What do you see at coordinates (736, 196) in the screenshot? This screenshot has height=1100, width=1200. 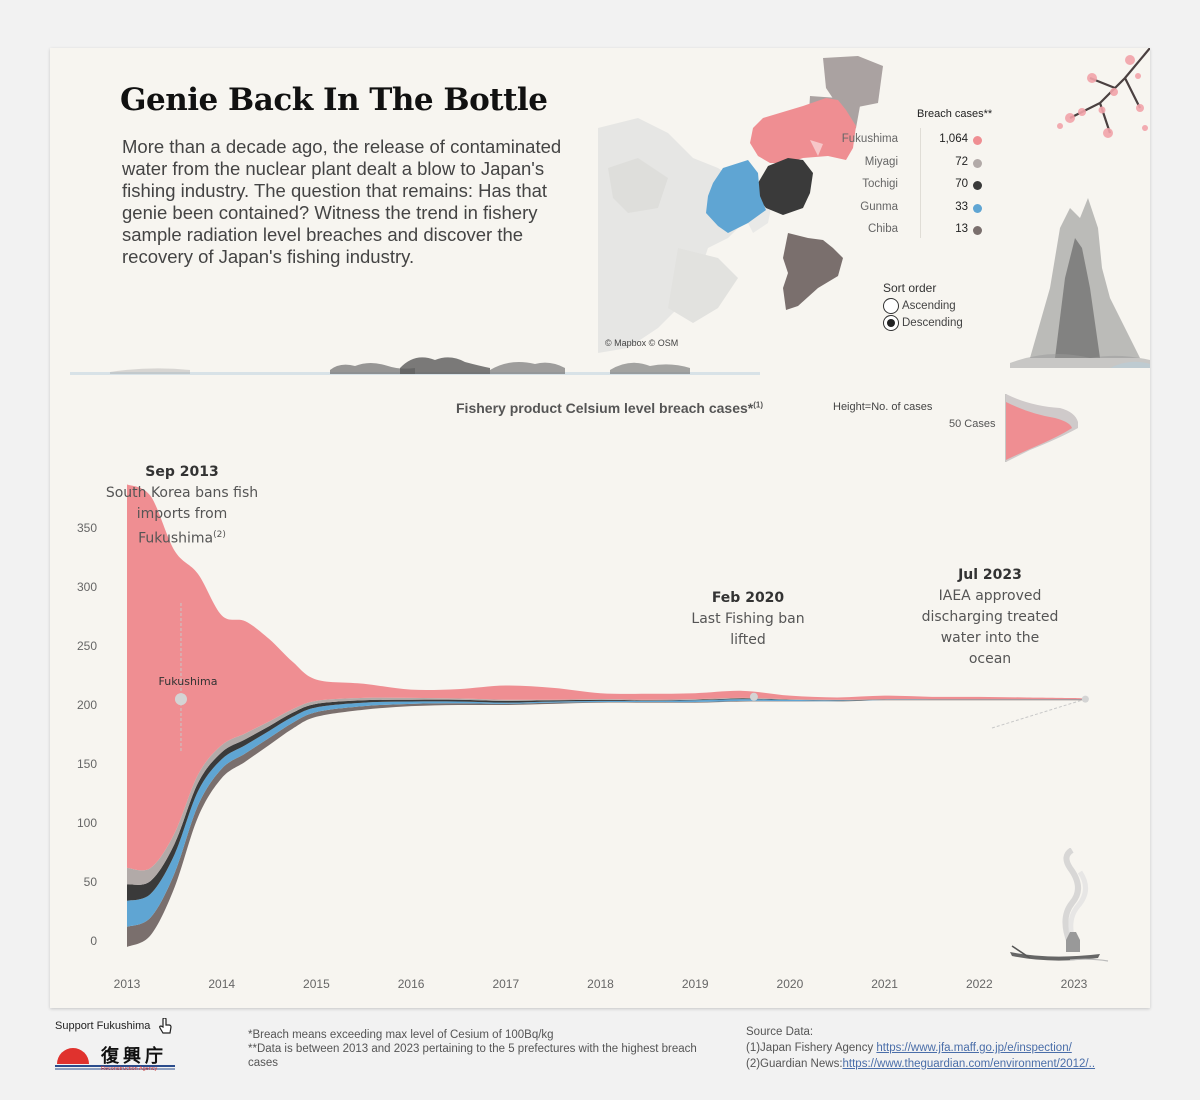 I see `map-region-gunma` at bounding box center [736, 196].